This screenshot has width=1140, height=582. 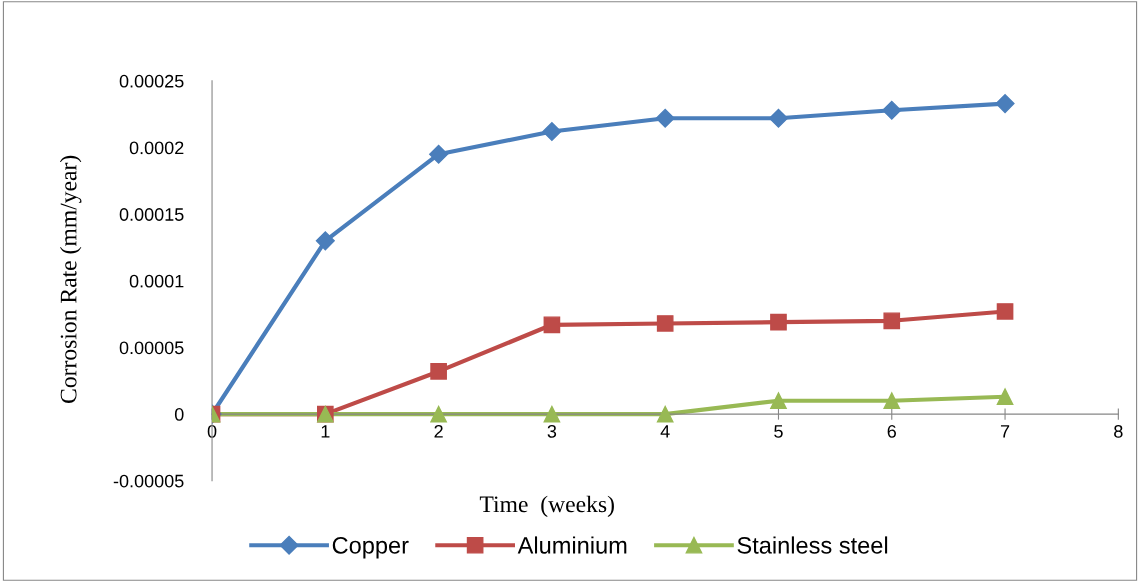 I want to click on y-tick-label: 0.00005, so click(x=151, y=348).